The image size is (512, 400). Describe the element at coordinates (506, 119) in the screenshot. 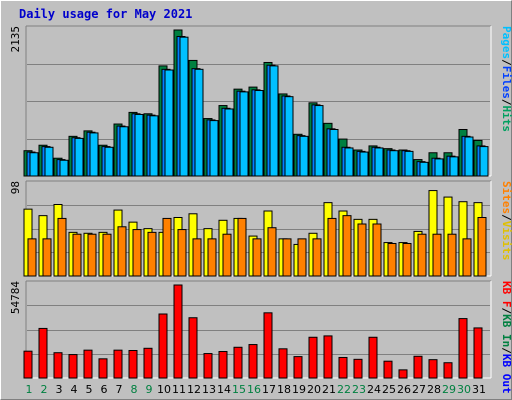

I see `legend-entry-hits: Hits` at that location.